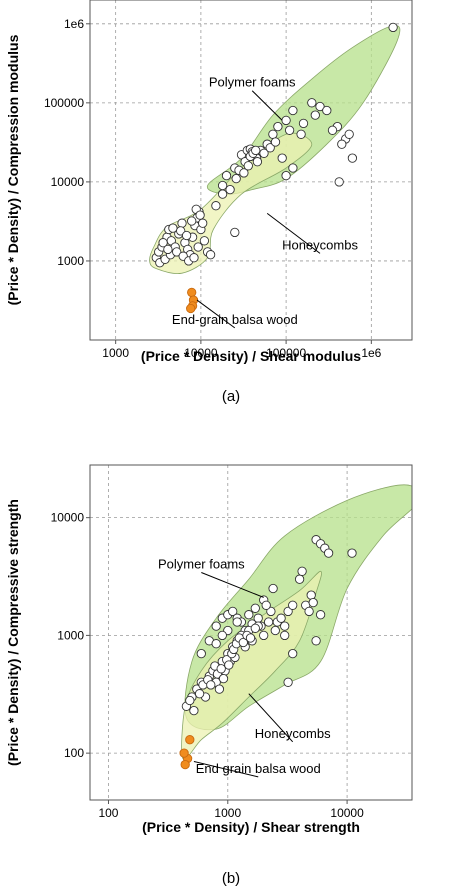 This screenshot has width=474, height=896. I want to click on y-axis-title: (Price * Density) / Compression modulus, so click(13, 169).